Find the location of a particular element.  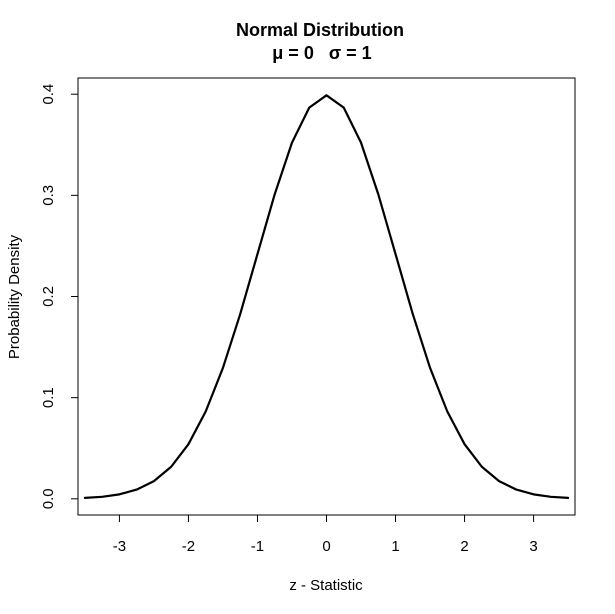

x-tick-label: 3 is located at coordinates (533, 546).